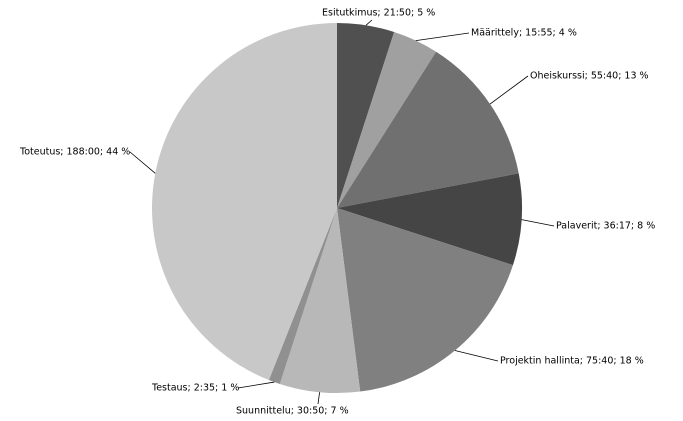  Describe the element at coordinates (524, 33) in the screenshot. I see `data-label: Määrittely; 15:55; 4 %` at that location.